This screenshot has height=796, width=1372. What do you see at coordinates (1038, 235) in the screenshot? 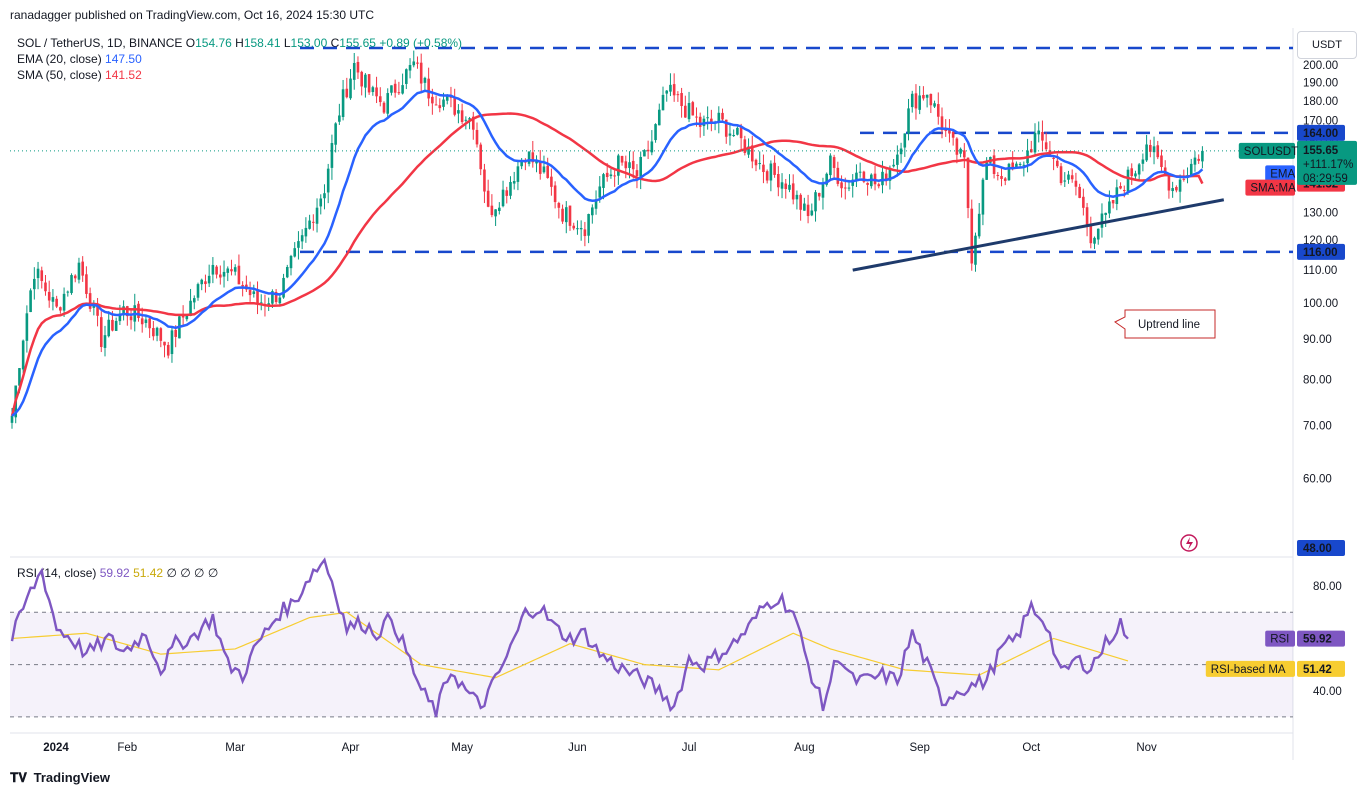
I see `uptrend-line` at bounding box center [1038, 235].